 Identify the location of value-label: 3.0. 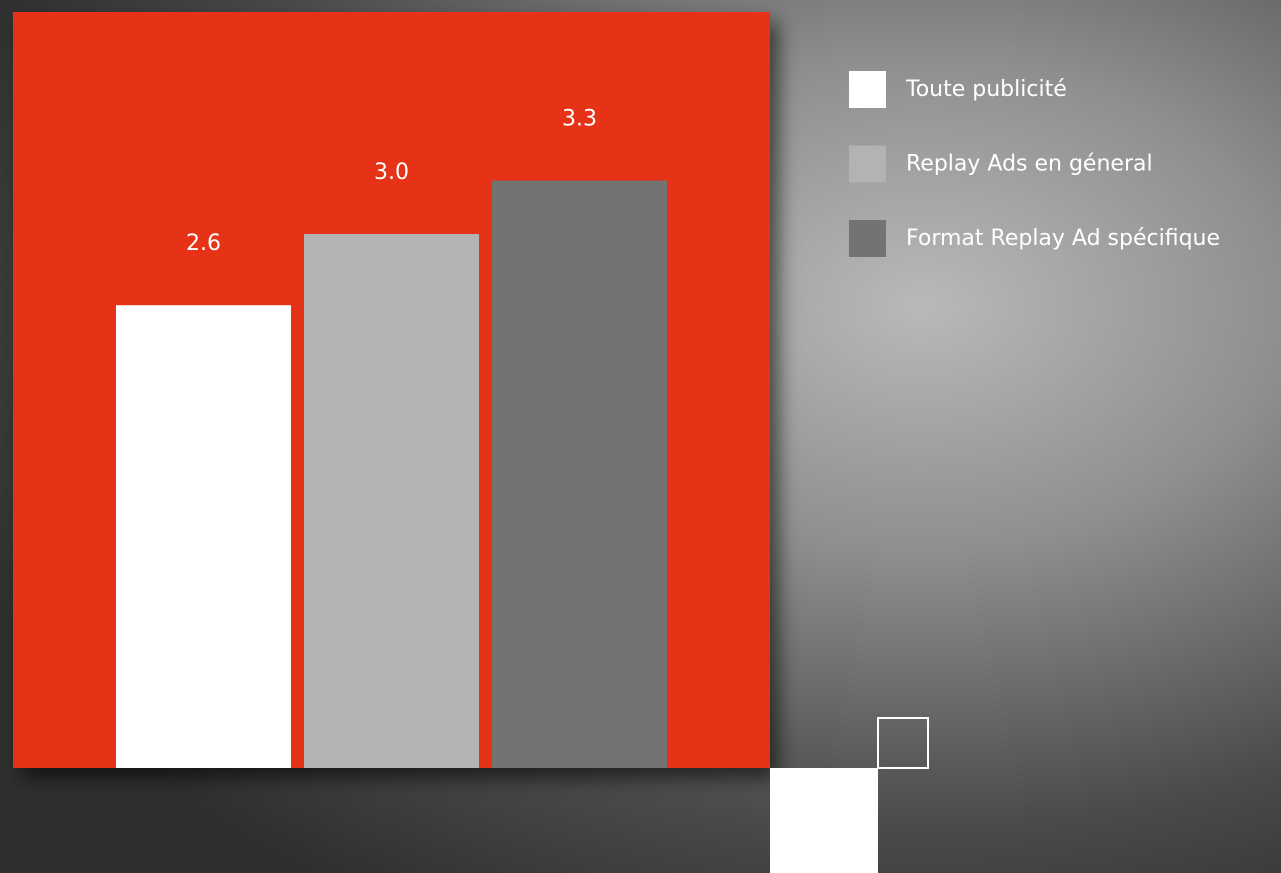
(391, 172).